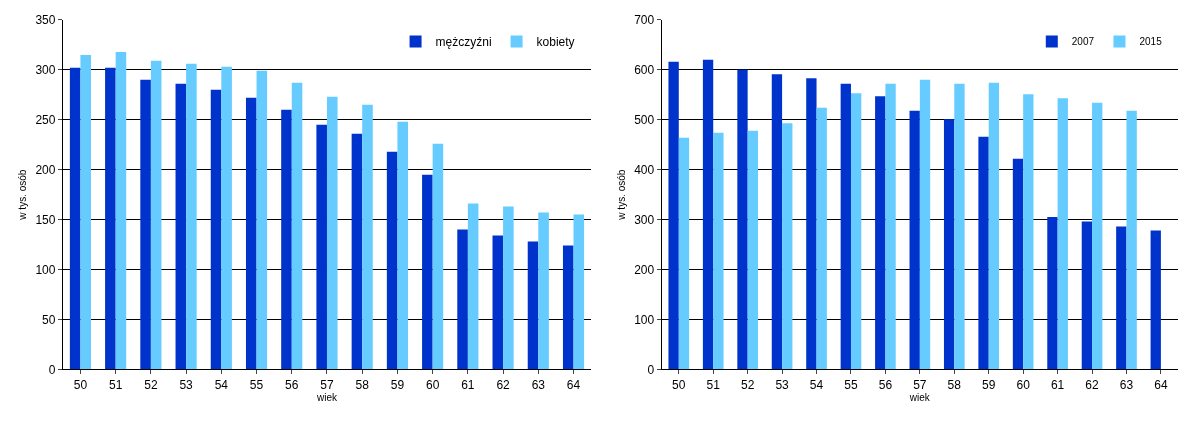  What do you see at coordinates (644, 119) in the screenshot?
I see `y-tick-label: 500` at bounding box center [644, 119].